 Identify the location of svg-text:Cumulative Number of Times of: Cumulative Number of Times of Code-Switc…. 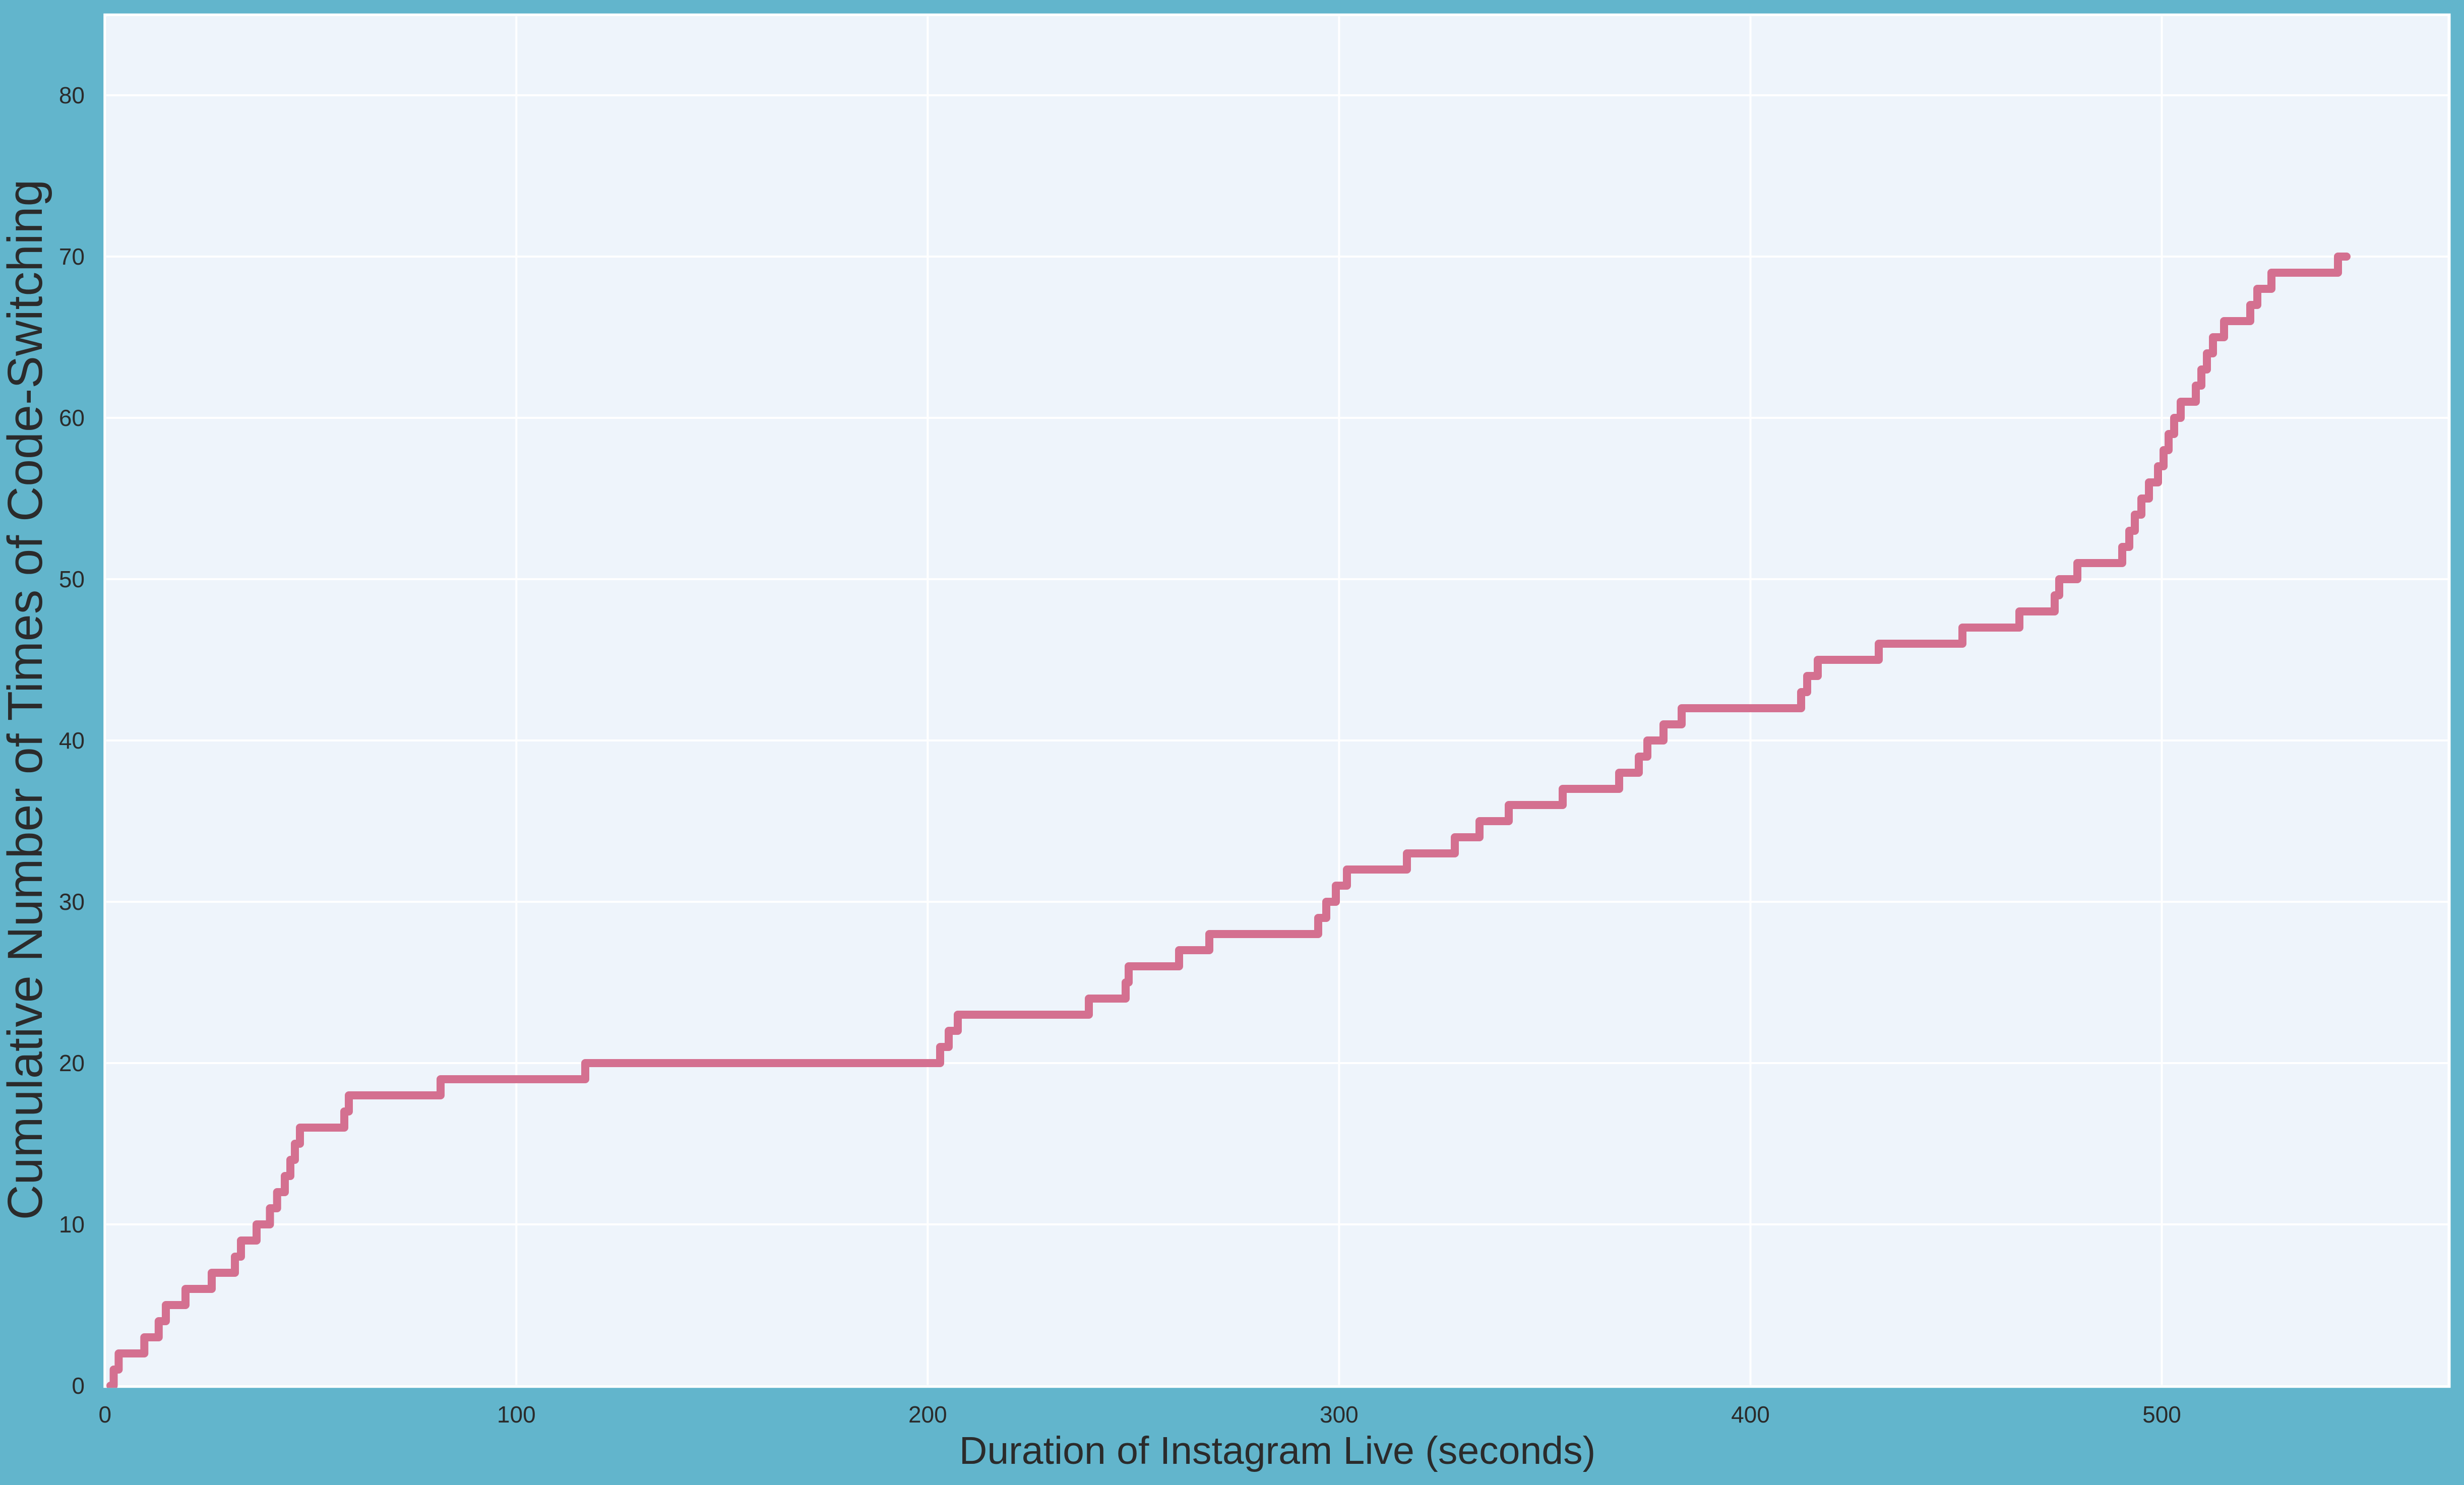
(26, 699).